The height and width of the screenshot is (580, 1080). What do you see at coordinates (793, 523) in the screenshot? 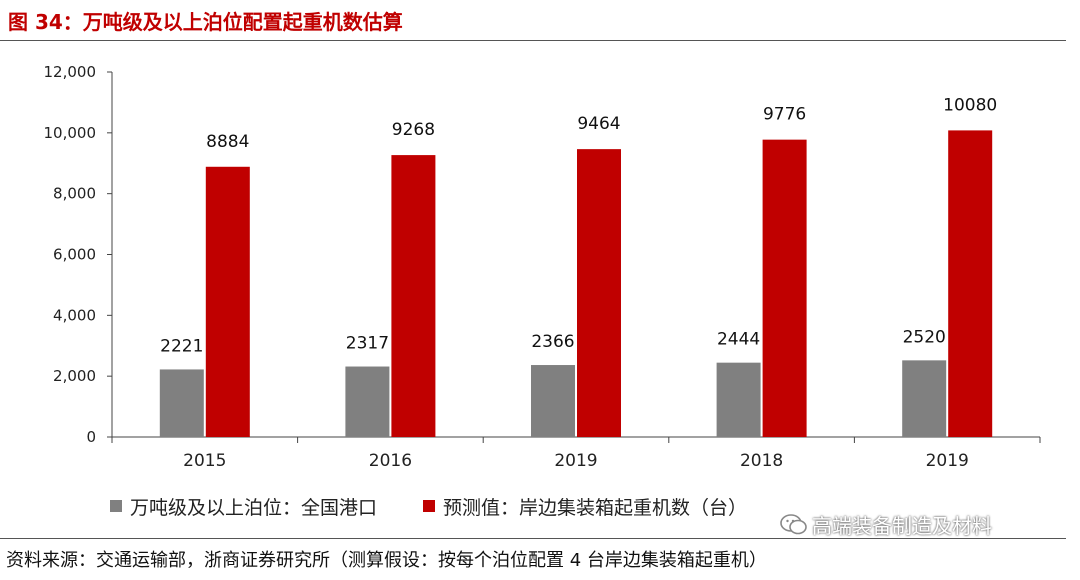
I see `wechat-icon` at bounding box center [793, 523].